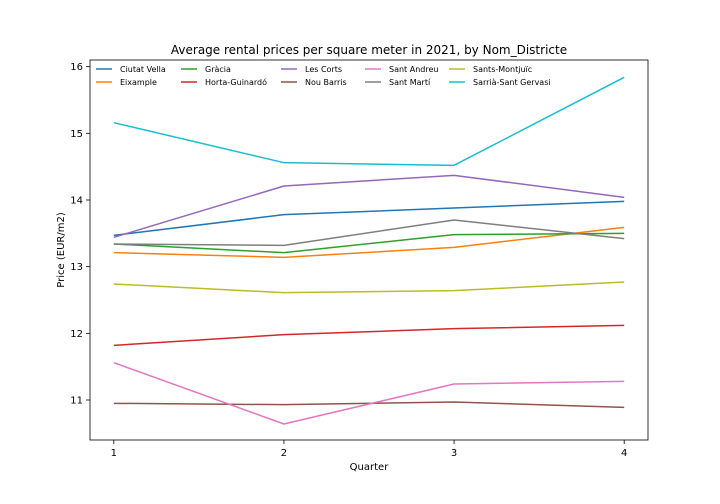 The height and width of the screenshot is (504, 720). Describe the element at coordinates (369, 449) in the screenshot. I see `x-axis-ticks: 1 2 3 4` at that location.